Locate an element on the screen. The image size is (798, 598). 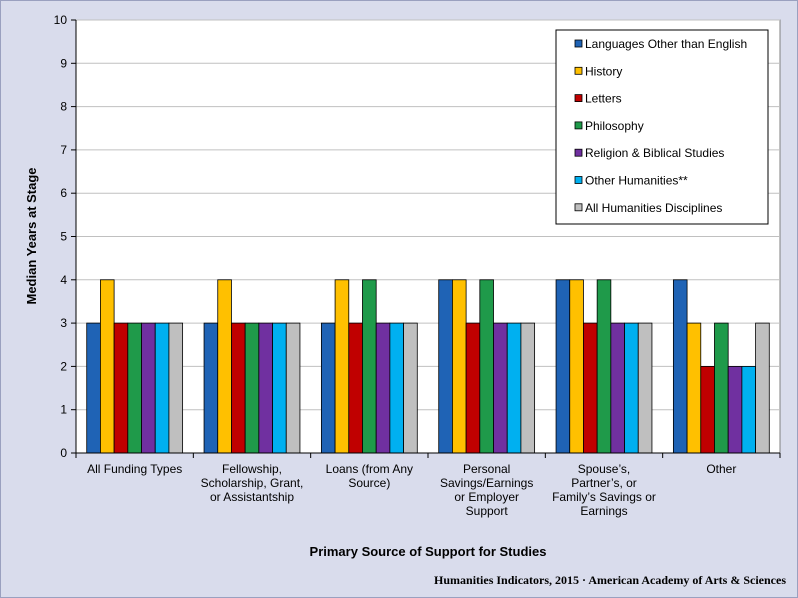
x-tick-label-line: or Employer is located at coordinates (486, 497).